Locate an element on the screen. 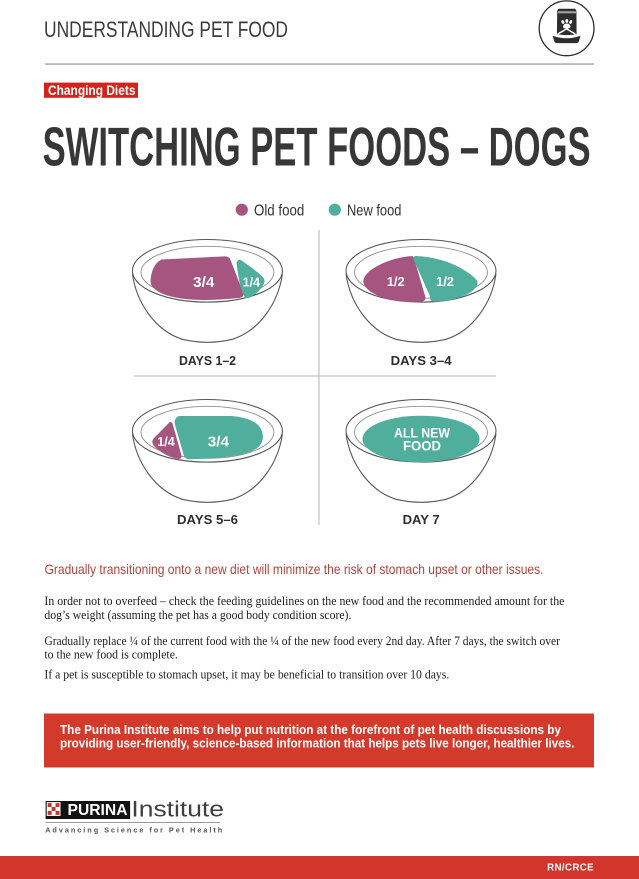 Image resolution: width=639 pixels, height=879 pixels. svg-text:Advancing Science for Pet Heal: Advancing Science for Pet Health is located at coordinates (134, 830).